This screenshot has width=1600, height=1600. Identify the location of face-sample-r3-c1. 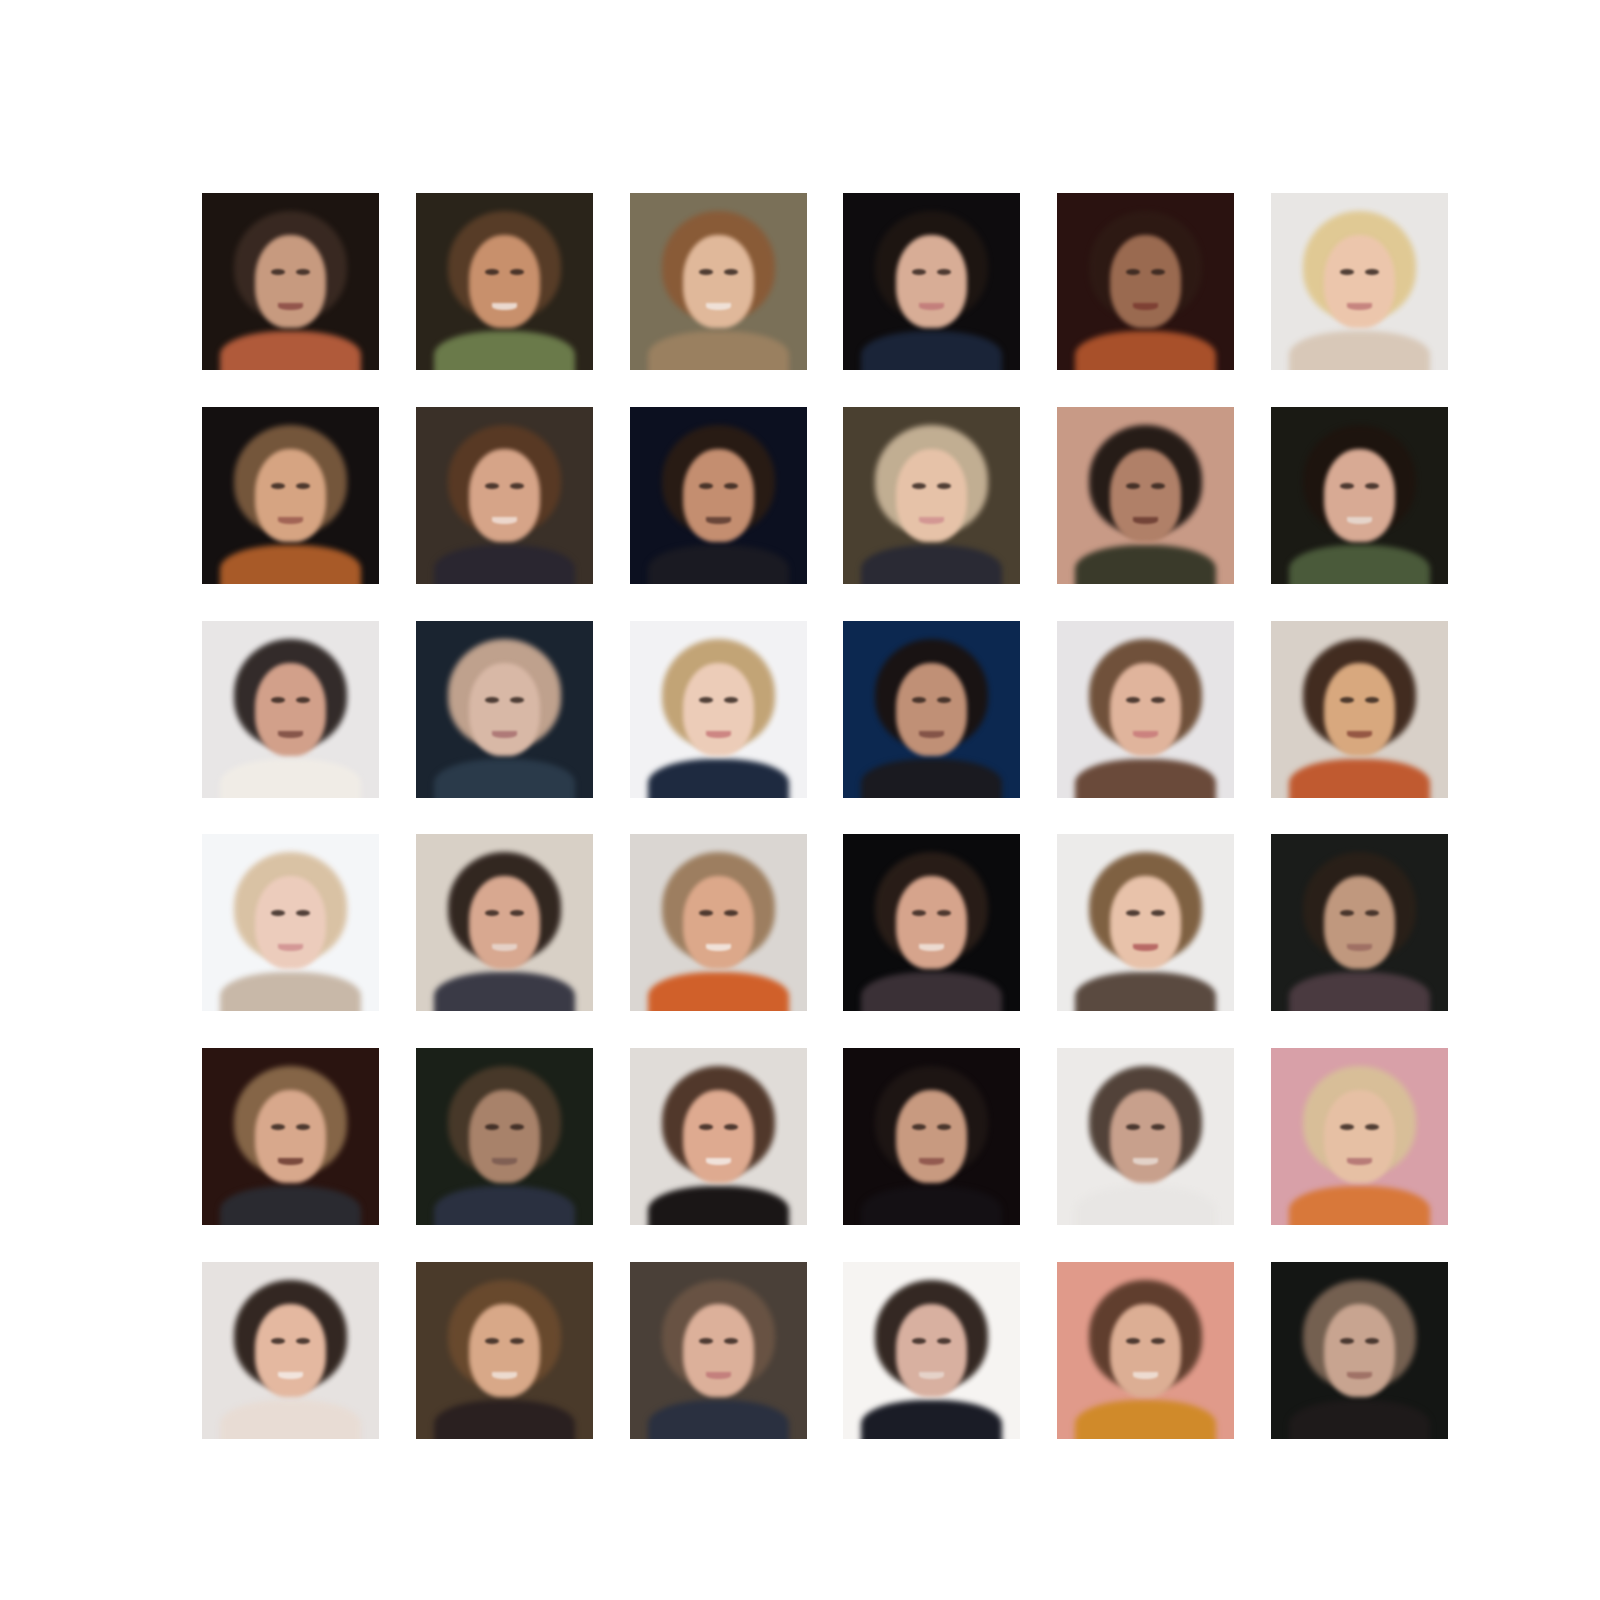
(290, 709).